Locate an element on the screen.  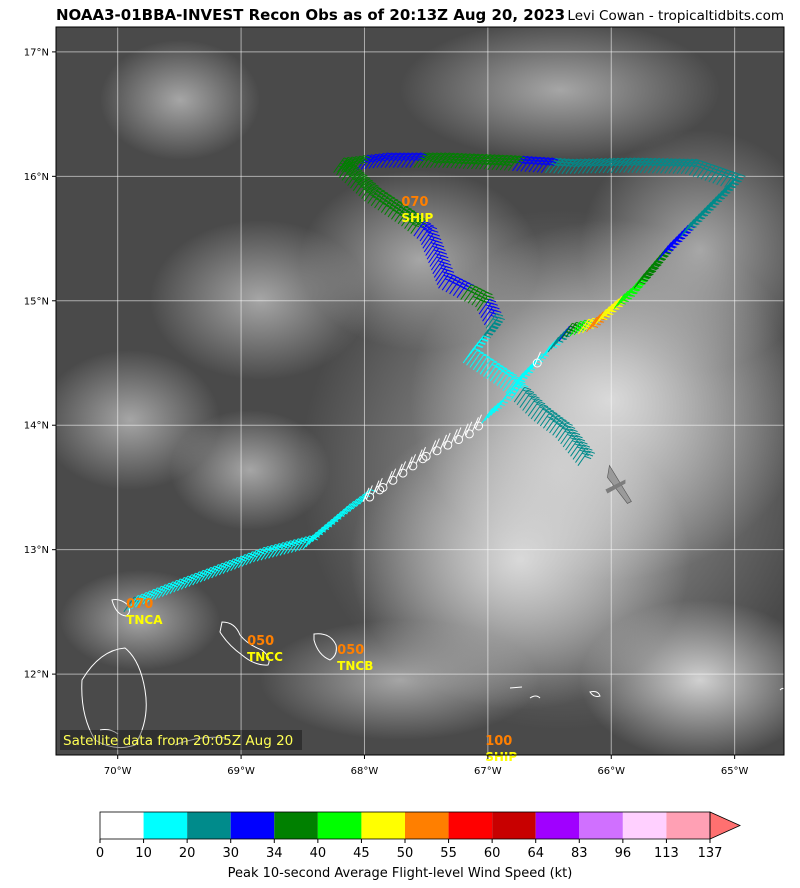
coastline-bonaire is located at coordinates (325, 647).